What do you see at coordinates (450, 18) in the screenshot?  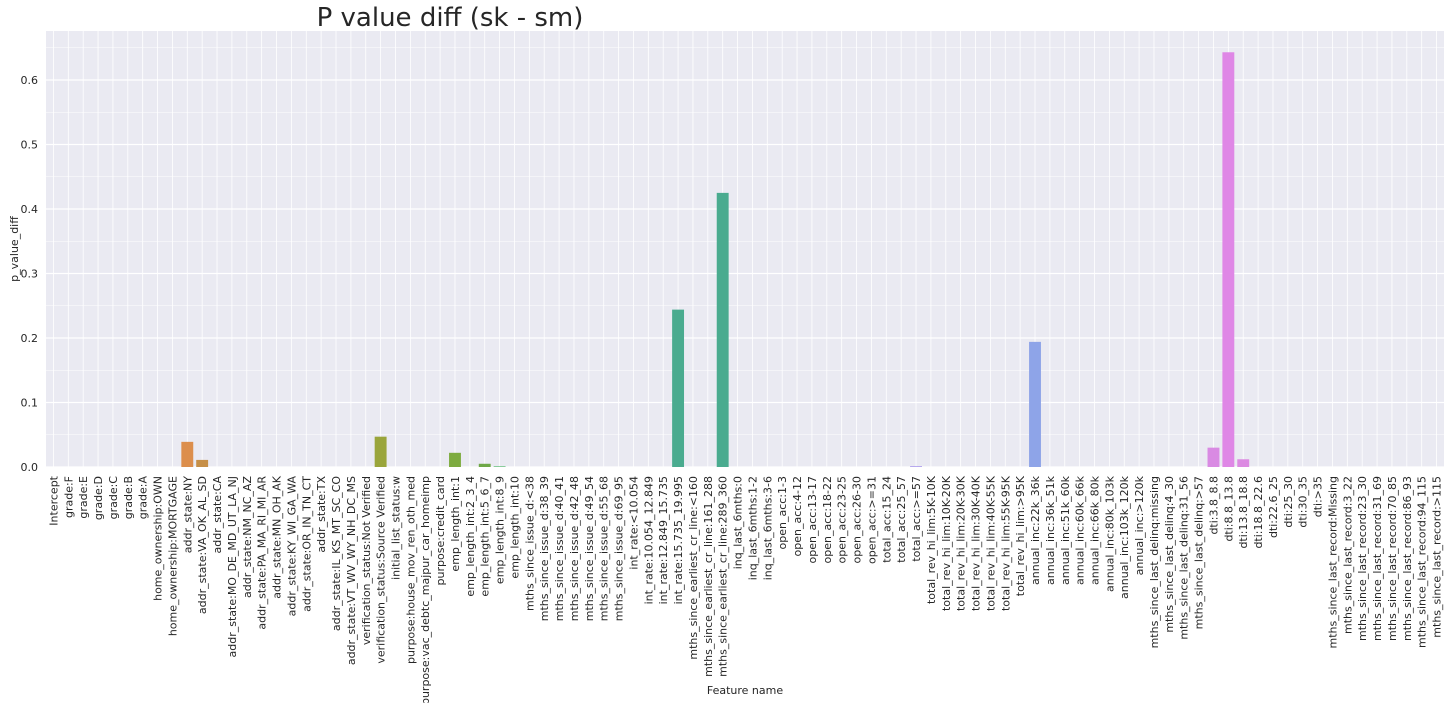 I see `chart-title: P value diff (sk - sm)` at bounding box center [450, 18].